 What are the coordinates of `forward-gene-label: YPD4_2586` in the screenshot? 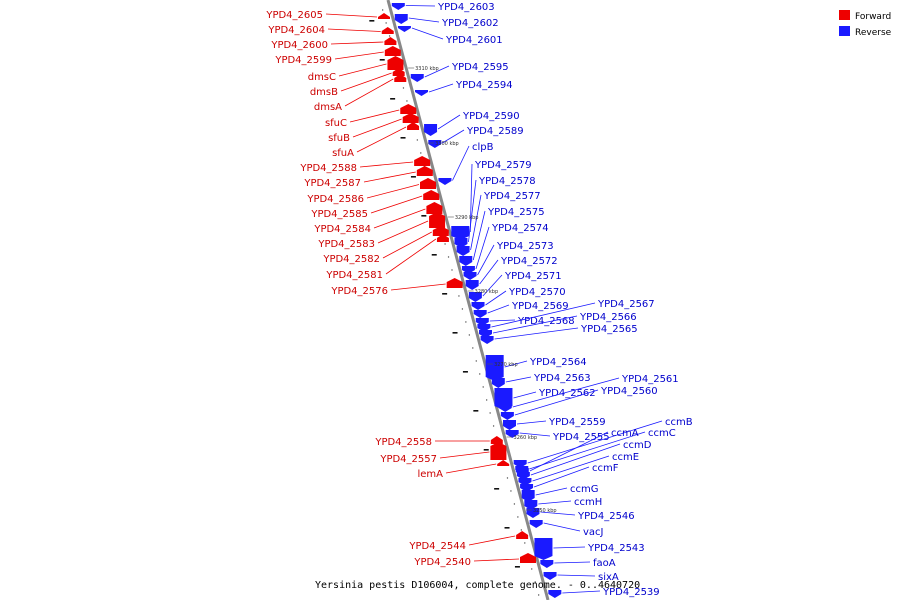 It's located at (335, 199).